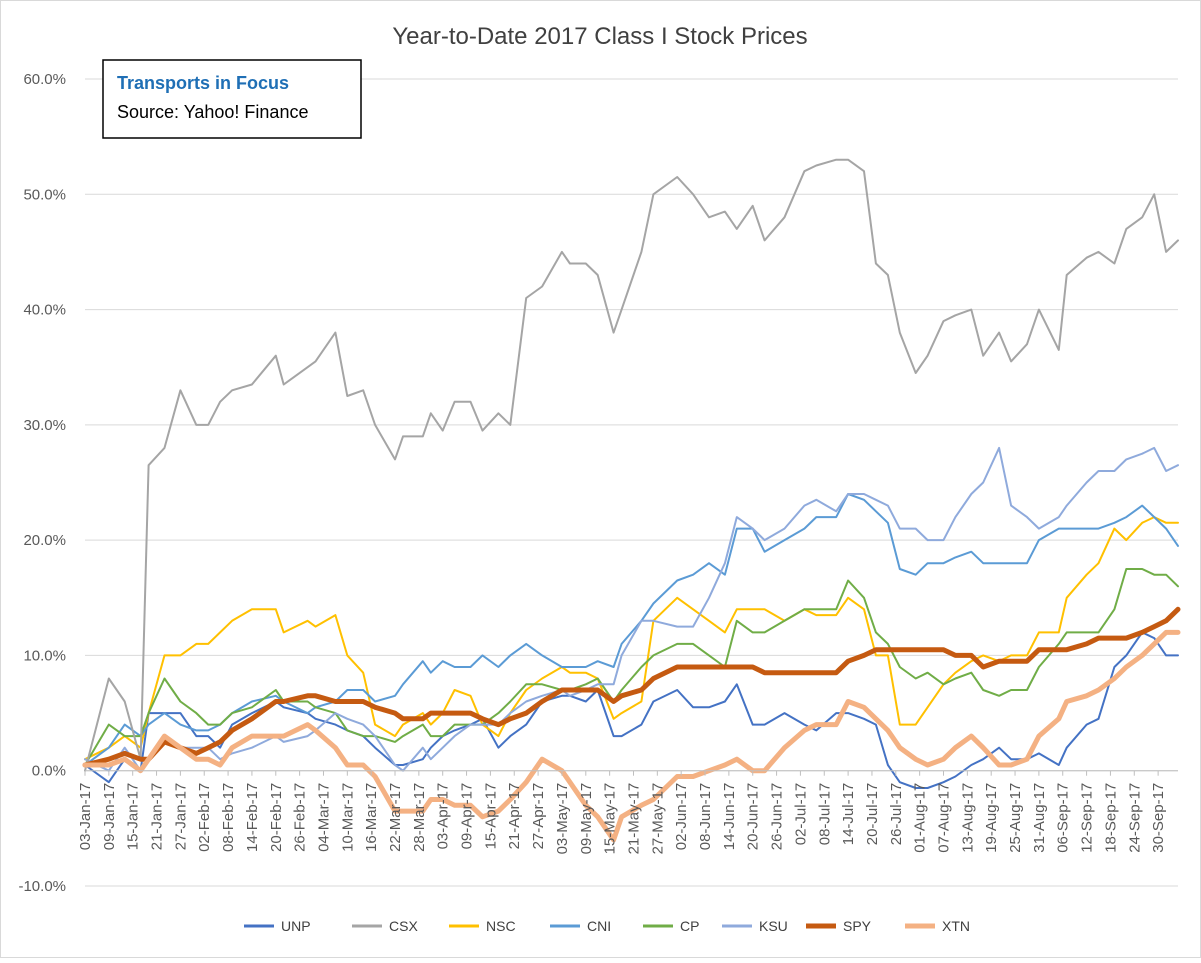  Describe the element at coordinates (538, 816) in the screenshot. I see `x-tick-label: 27-Apr-17` at that location.